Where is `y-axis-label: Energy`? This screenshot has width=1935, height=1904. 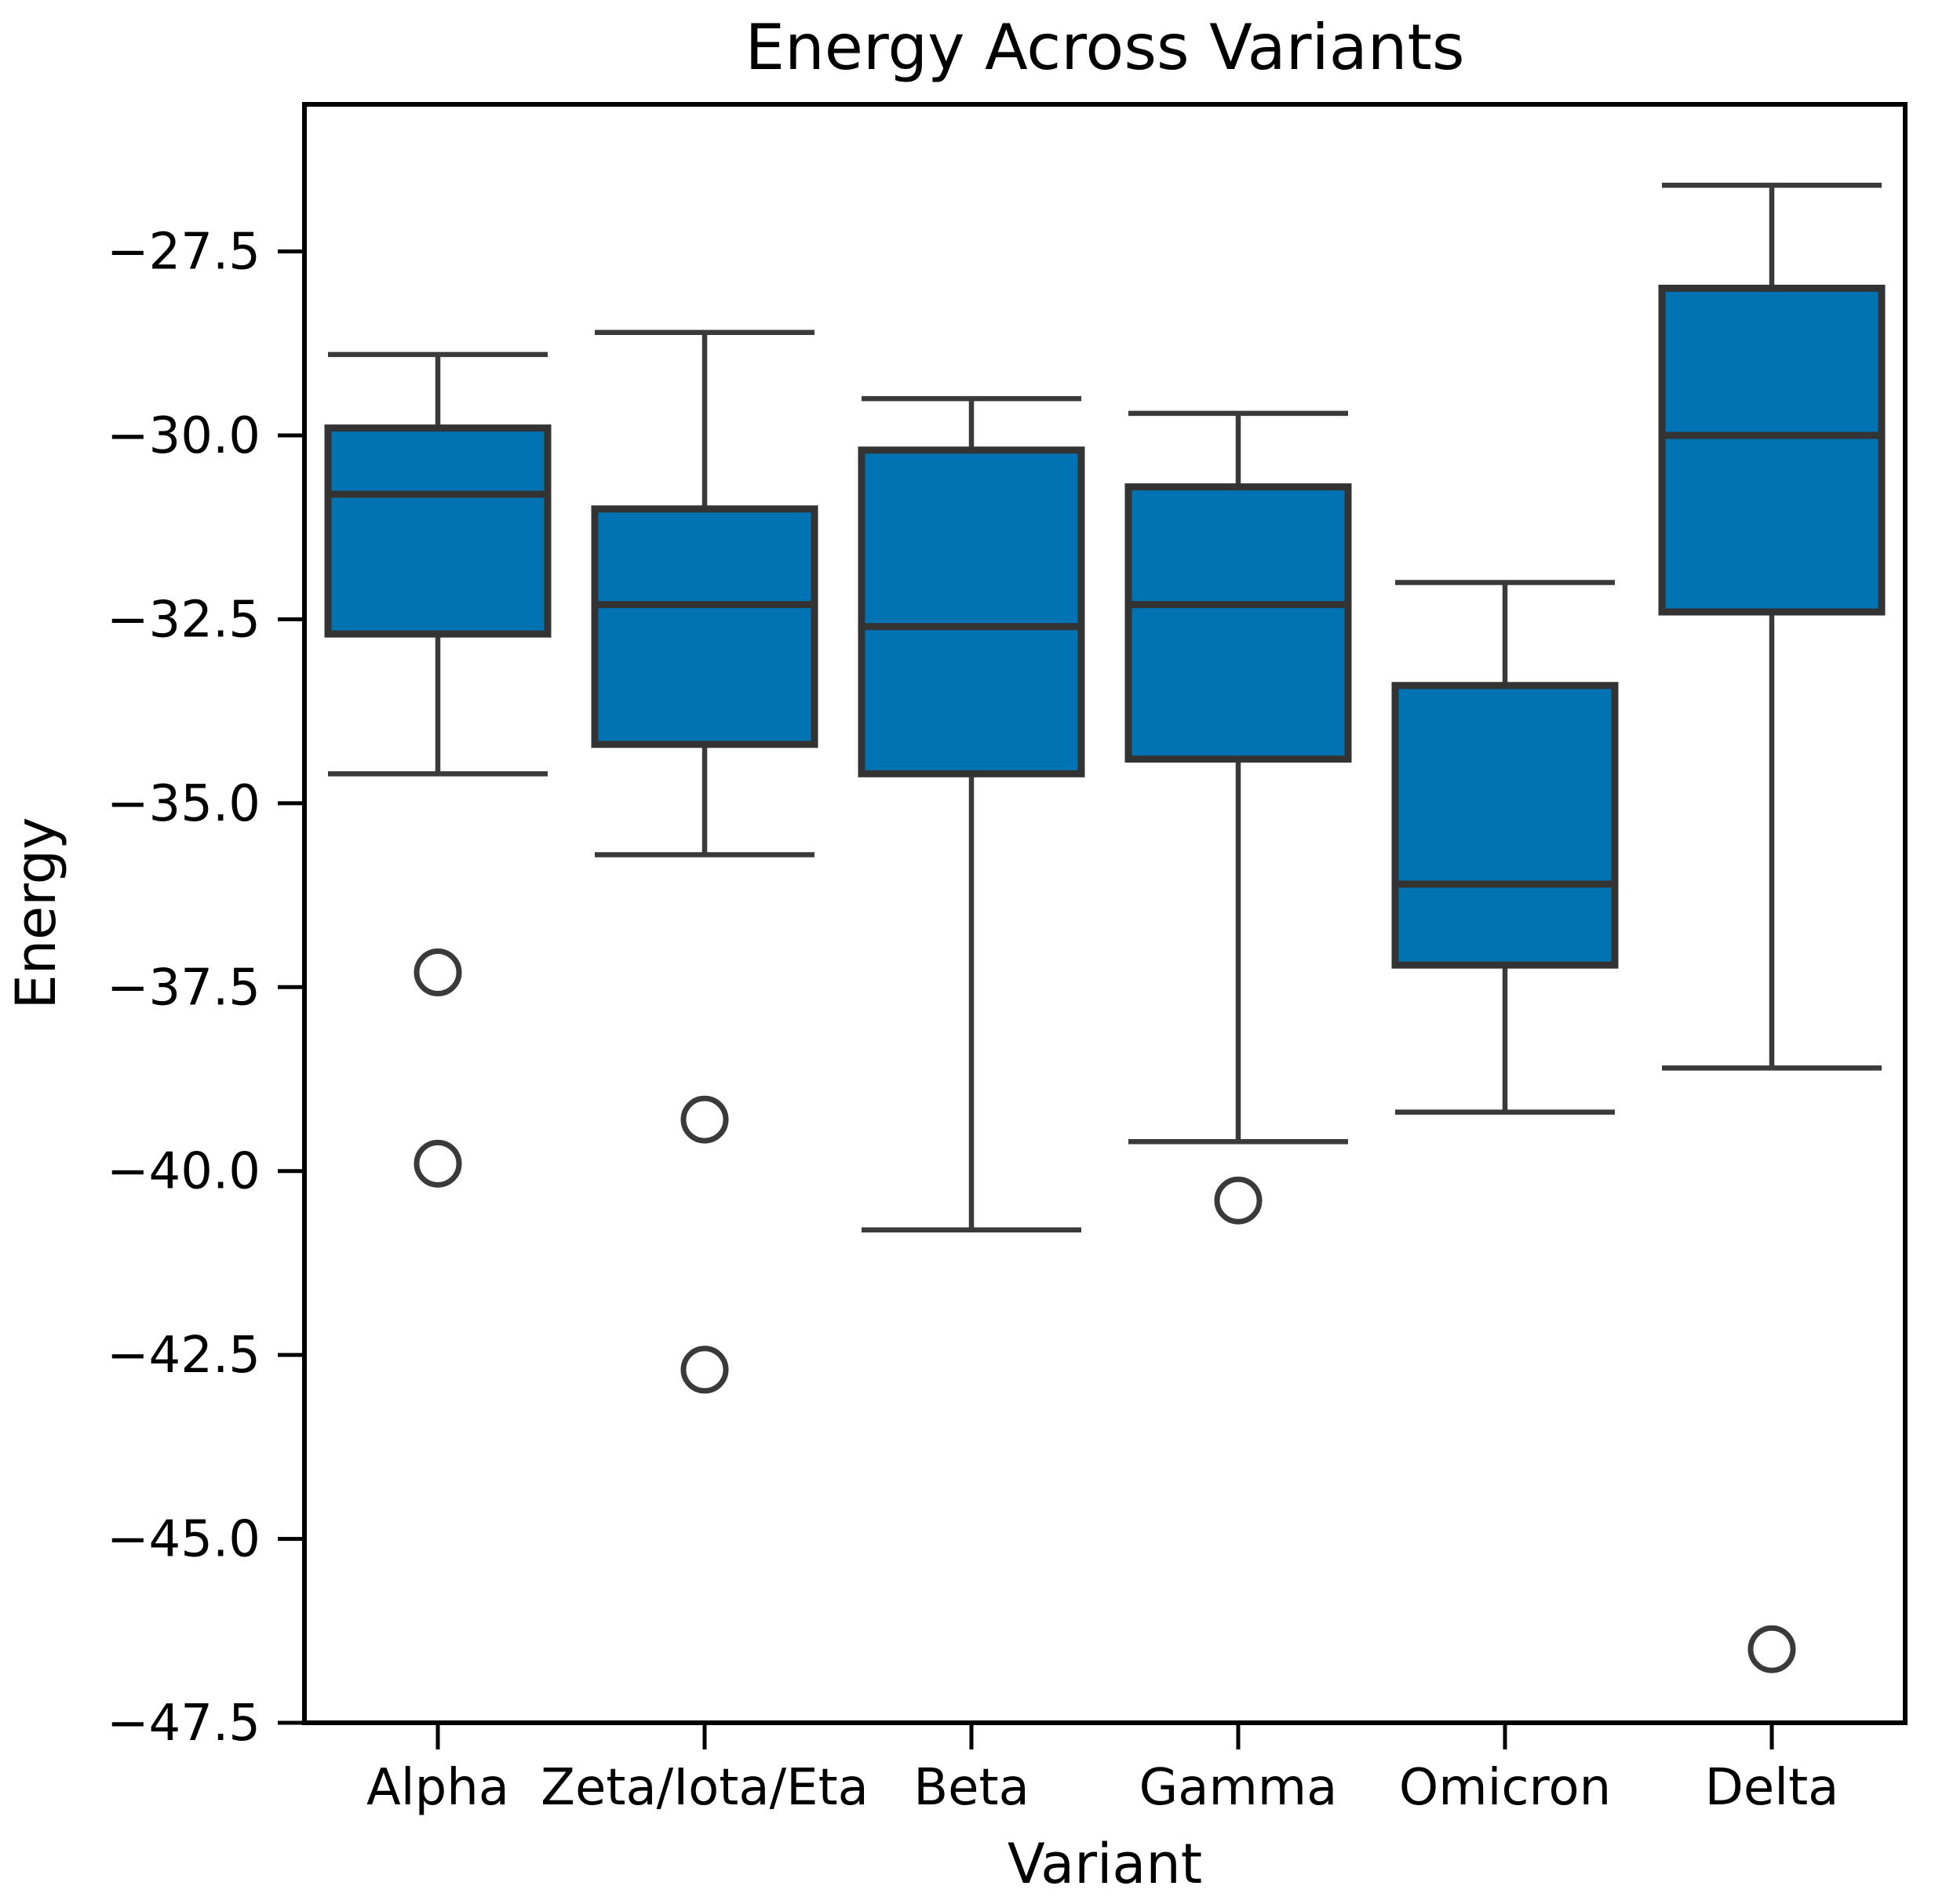
y-axis-label: Energy is located at coordinates (36, 913).